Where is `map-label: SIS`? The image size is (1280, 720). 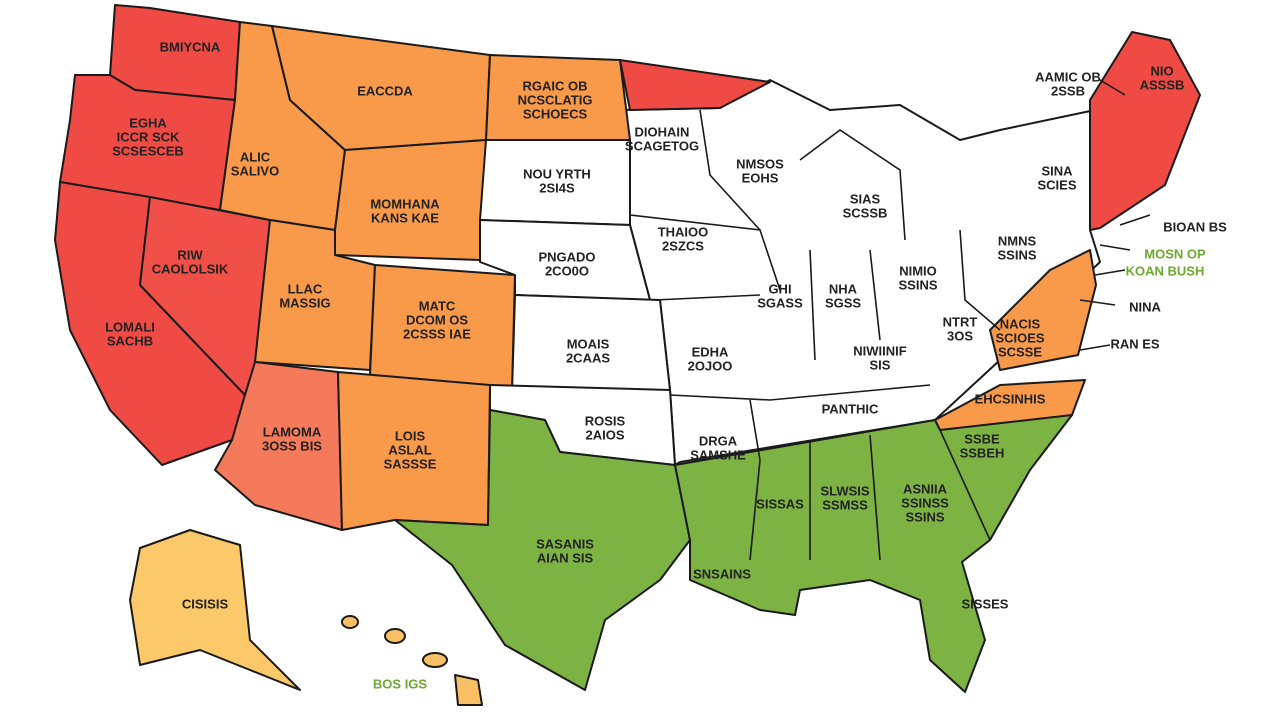
map-label: SIS is located at coordinates (880, 364).